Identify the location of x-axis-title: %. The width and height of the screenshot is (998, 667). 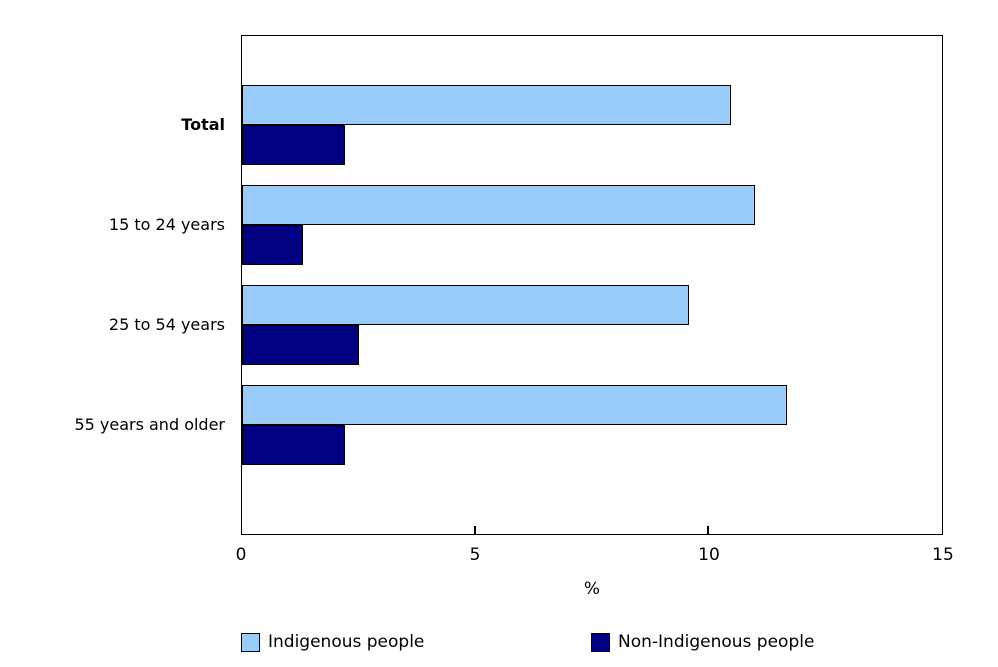
(592, 589).